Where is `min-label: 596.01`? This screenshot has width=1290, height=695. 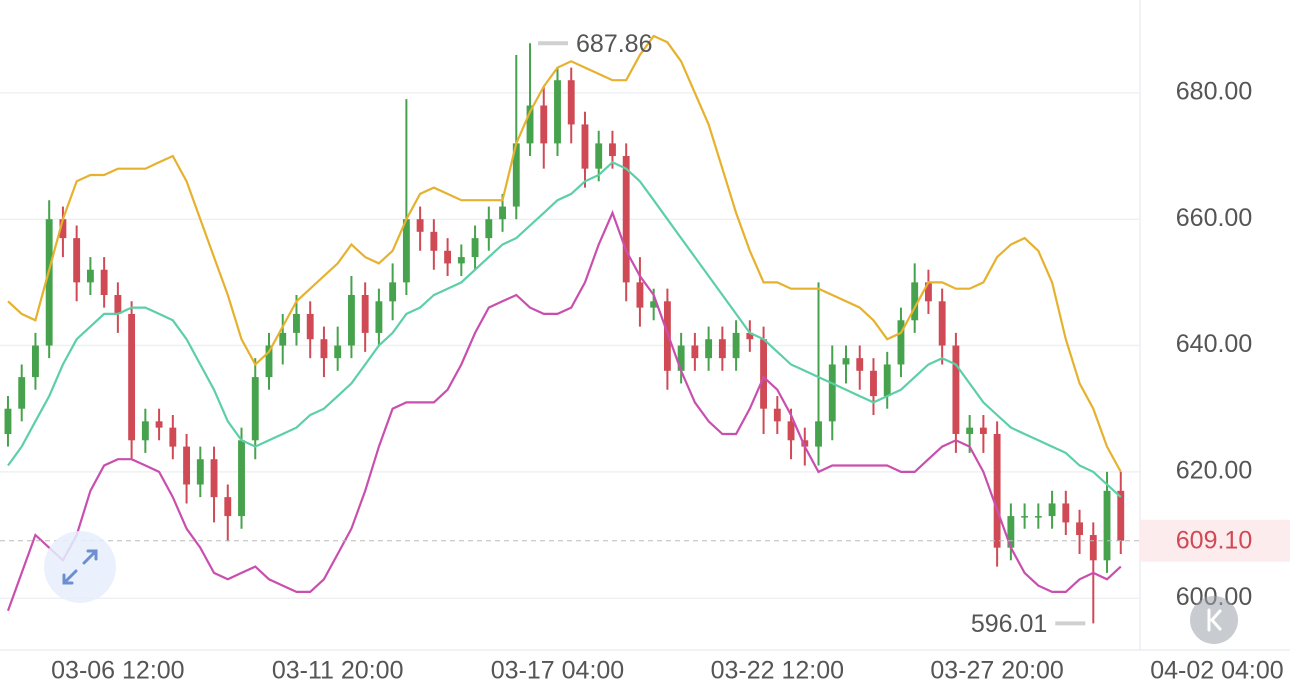 min-label: 596.01 is located at coordinates (1009, 624).